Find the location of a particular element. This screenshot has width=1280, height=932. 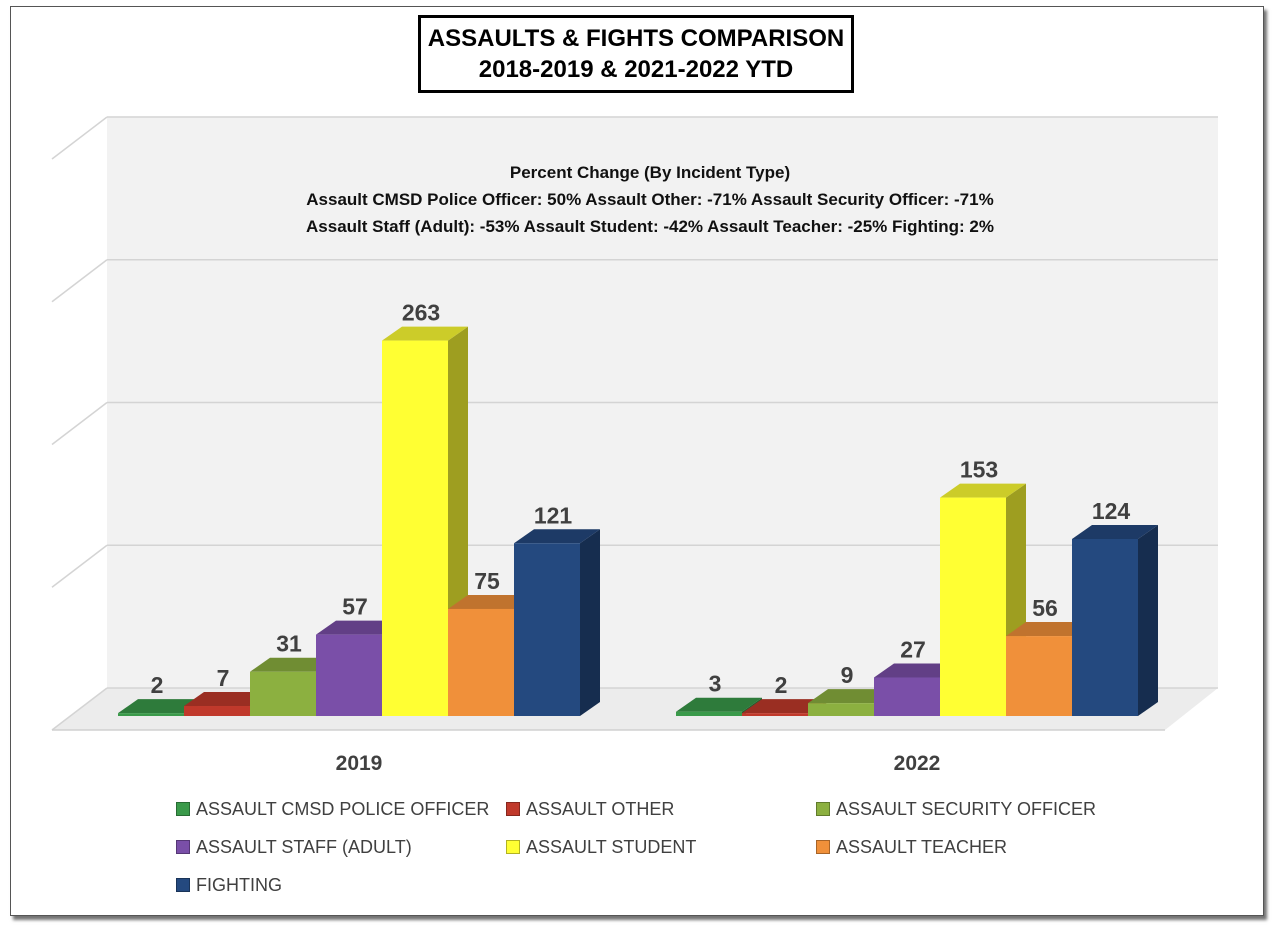

data-label: 9 is located at coordinates (847, 675).